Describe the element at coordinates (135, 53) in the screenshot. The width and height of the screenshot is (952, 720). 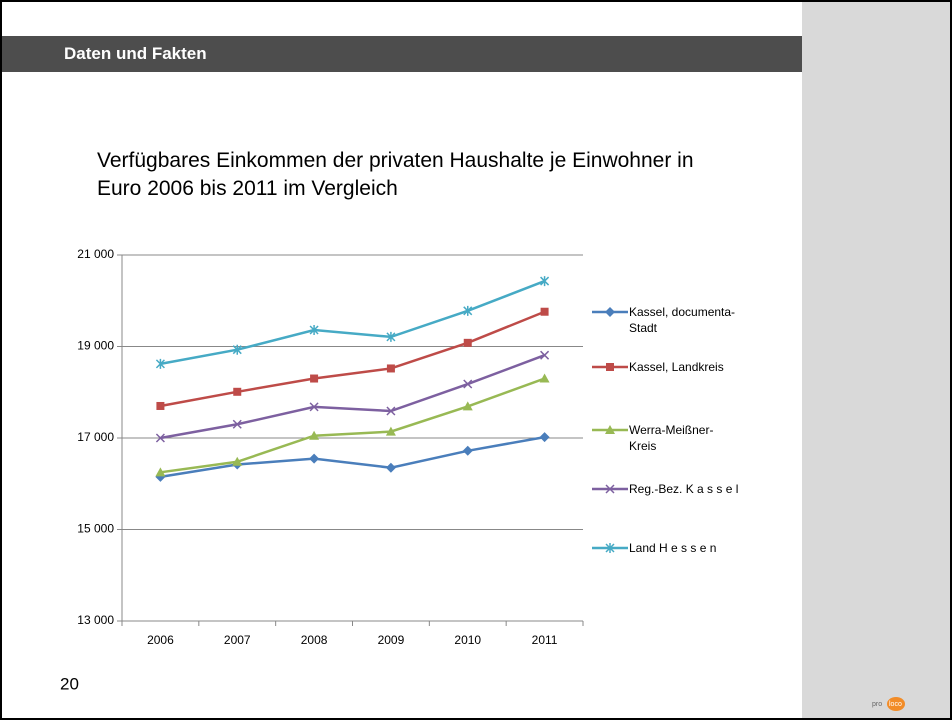
I see `header-title: Daten und Fakten` at that location.